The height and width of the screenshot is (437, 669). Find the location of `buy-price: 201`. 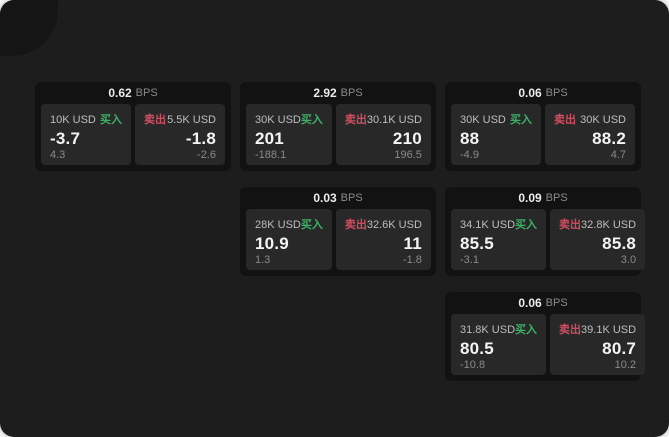

buy-price: 201 is located at coordinates (269, 138).